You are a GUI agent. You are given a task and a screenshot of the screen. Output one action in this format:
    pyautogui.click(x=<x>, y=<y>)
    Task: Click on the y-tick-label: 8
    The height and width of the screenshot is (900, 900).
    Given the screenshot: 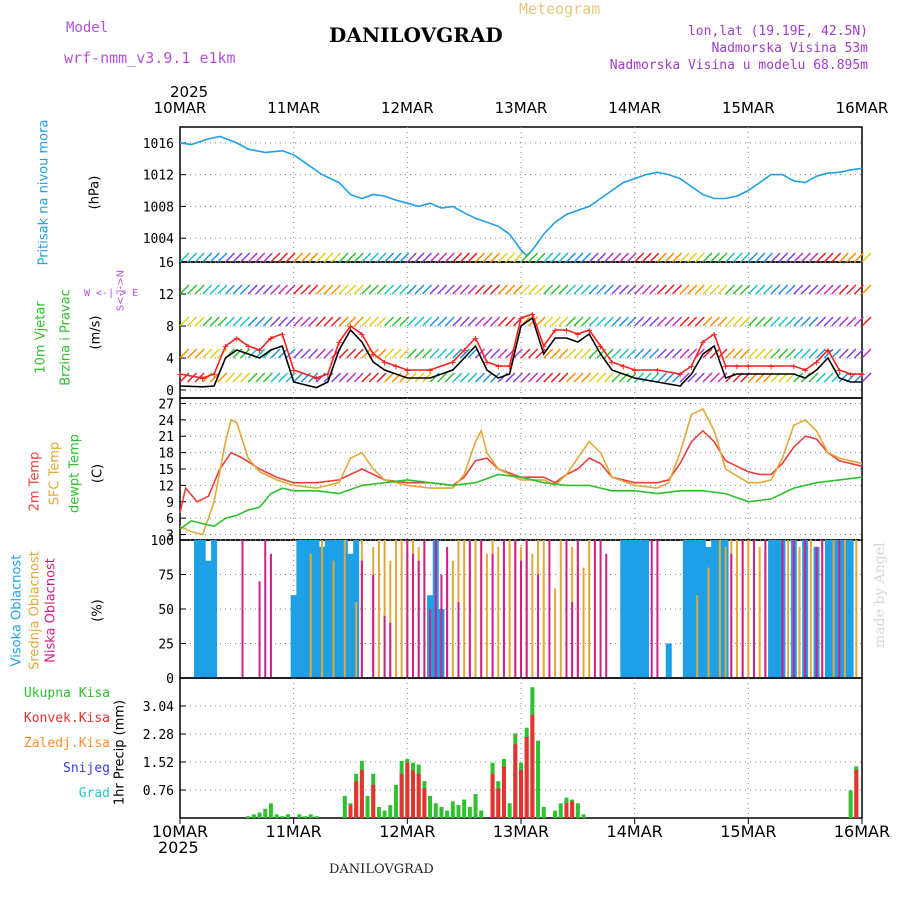 What is the action you would take?
    pyautogui.click(x=170, y=327)
    